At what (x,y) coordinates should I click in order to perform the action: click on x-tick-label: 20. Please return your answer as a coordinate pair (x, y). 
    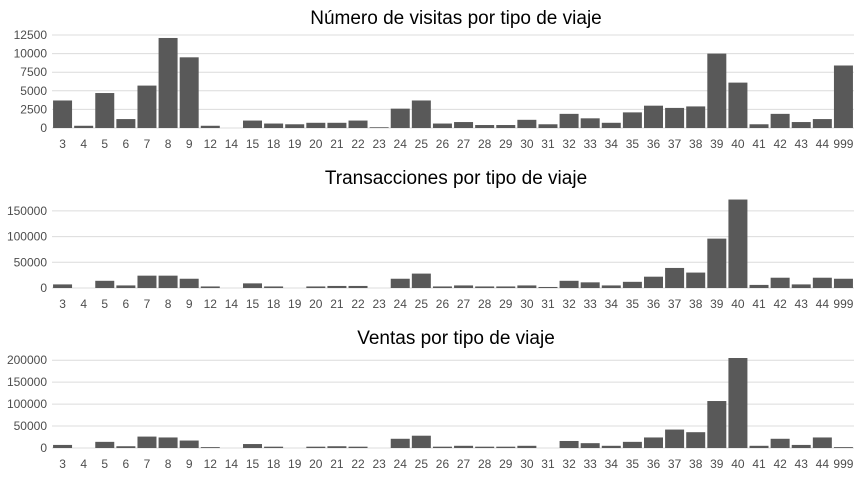
    Looking at the image, I should click on (316, 144).